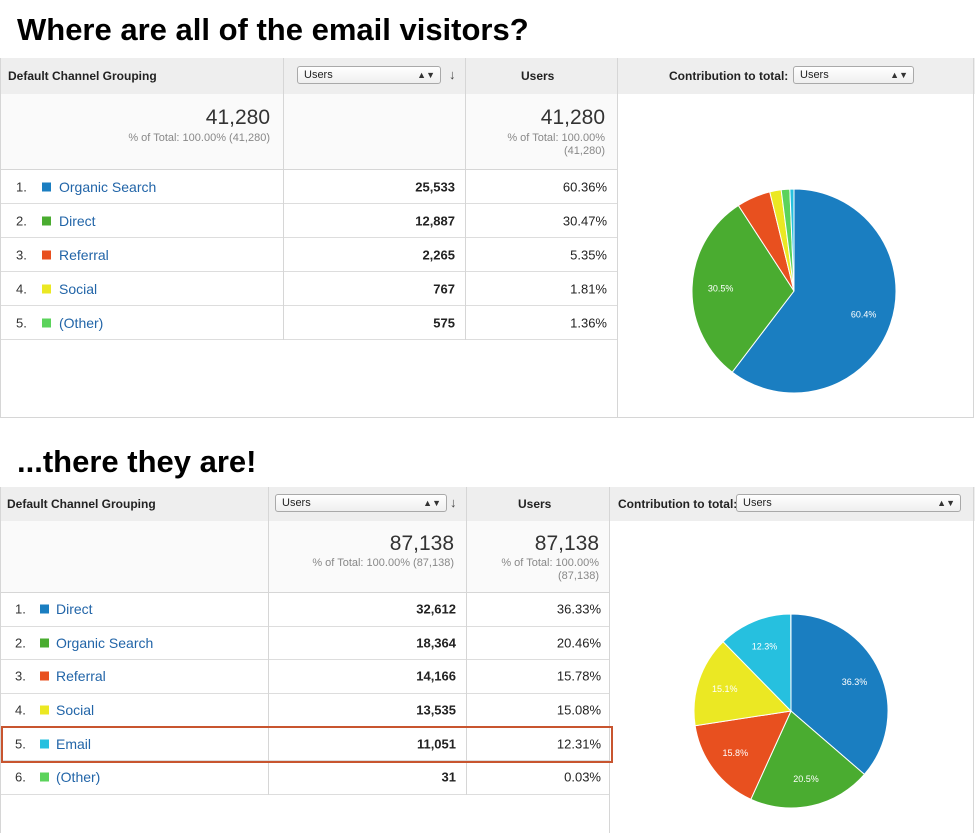 The image size is (975, 833). Describe the element at coordinates (578, 643) in the screenshot. I see `users-share: 20.46%` at that location.